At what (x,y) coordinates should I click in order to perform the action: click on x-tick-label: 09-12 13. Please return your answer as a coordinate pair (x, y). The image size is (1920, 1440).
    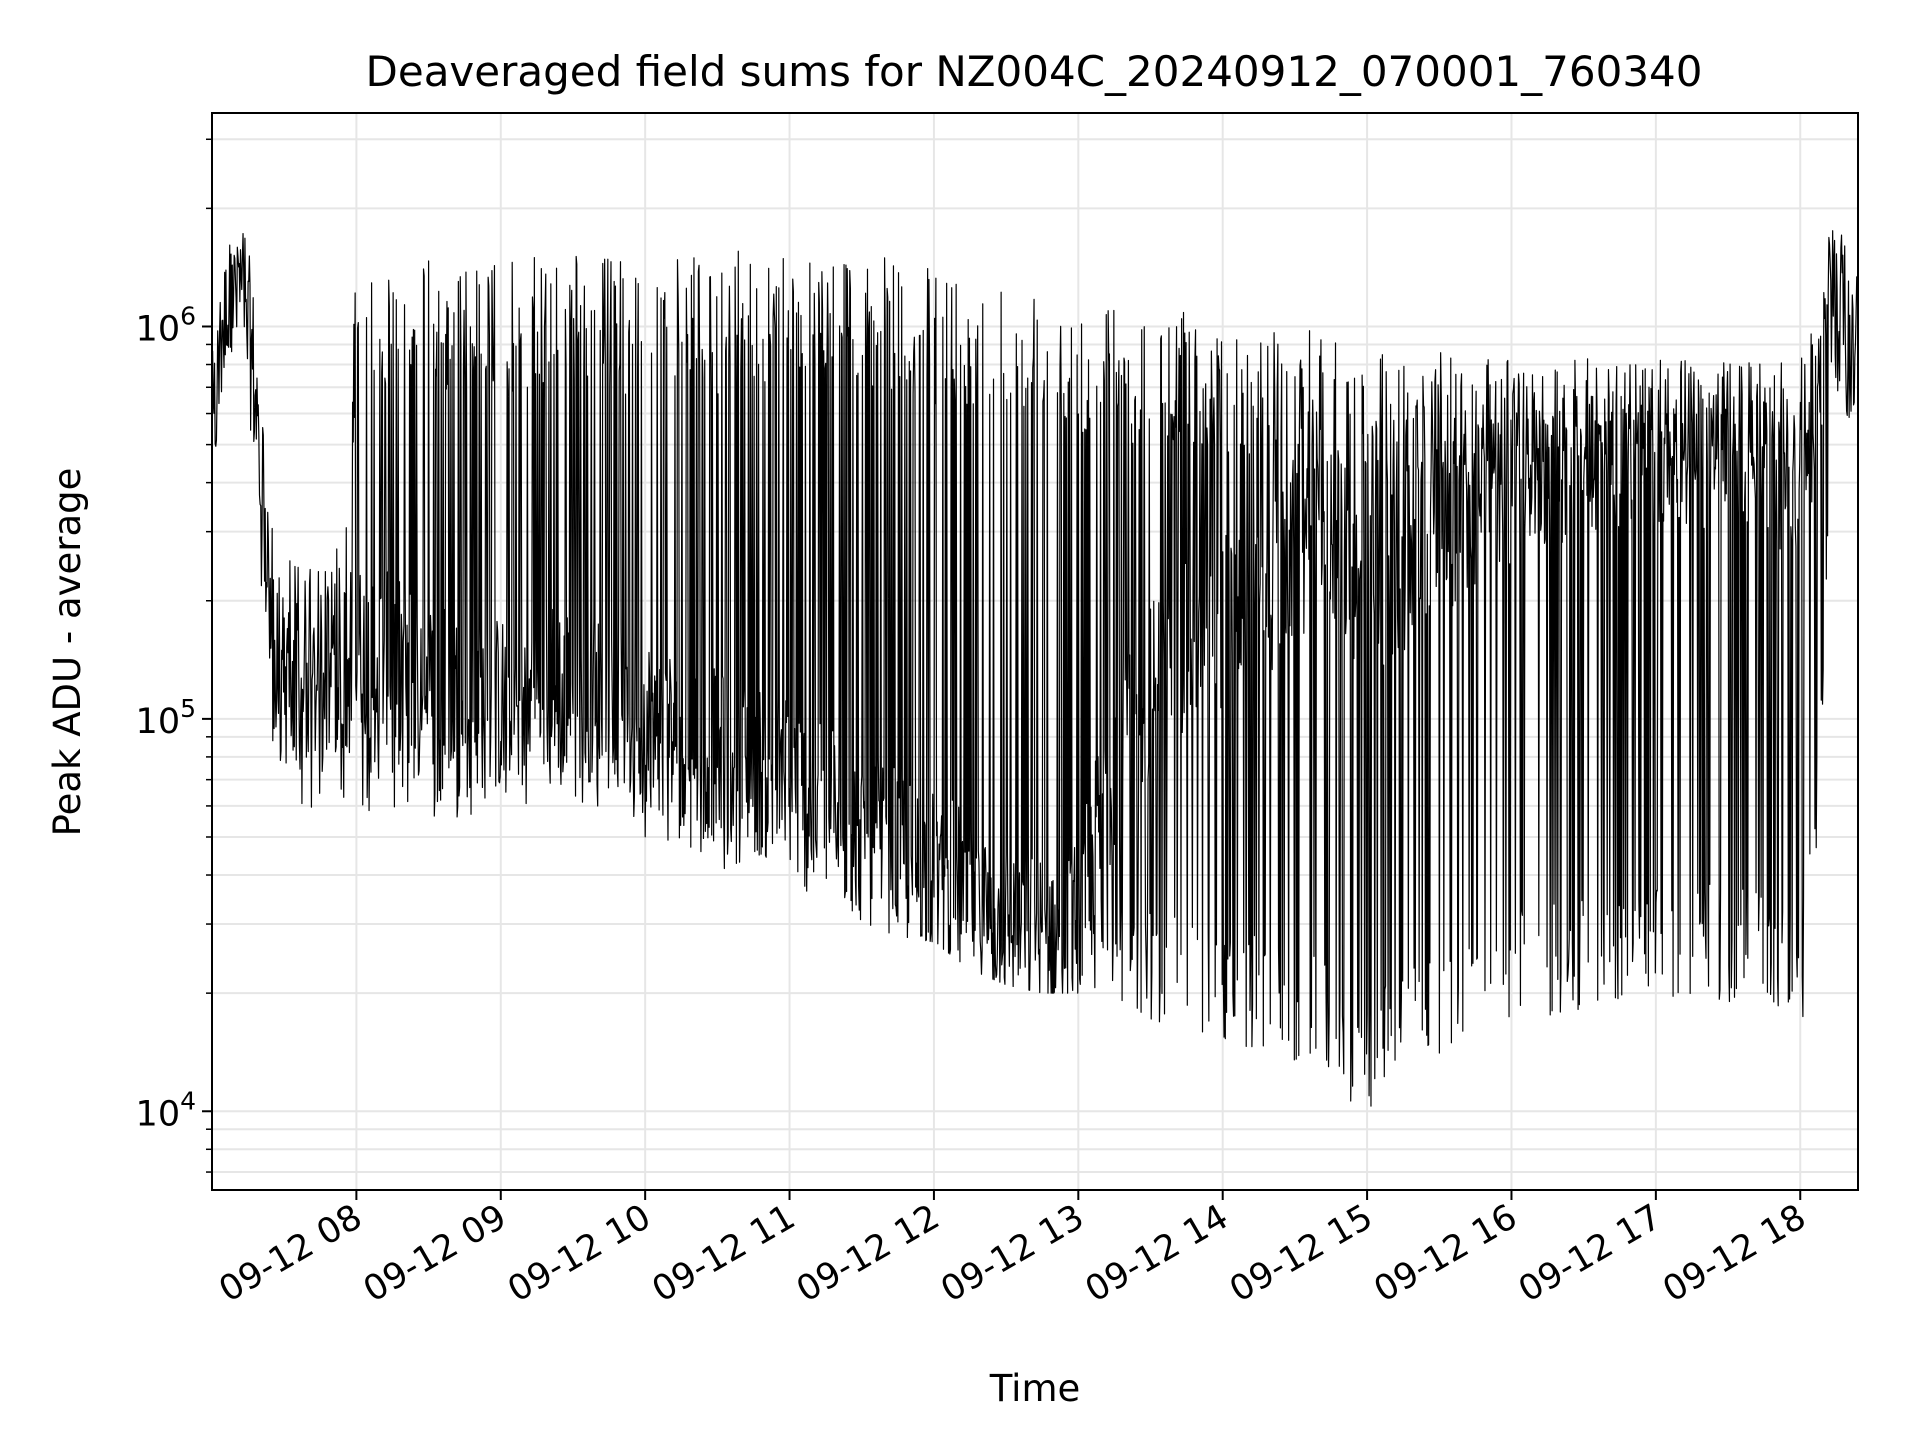
    Looking at the image, I should click on (1013, 1253).